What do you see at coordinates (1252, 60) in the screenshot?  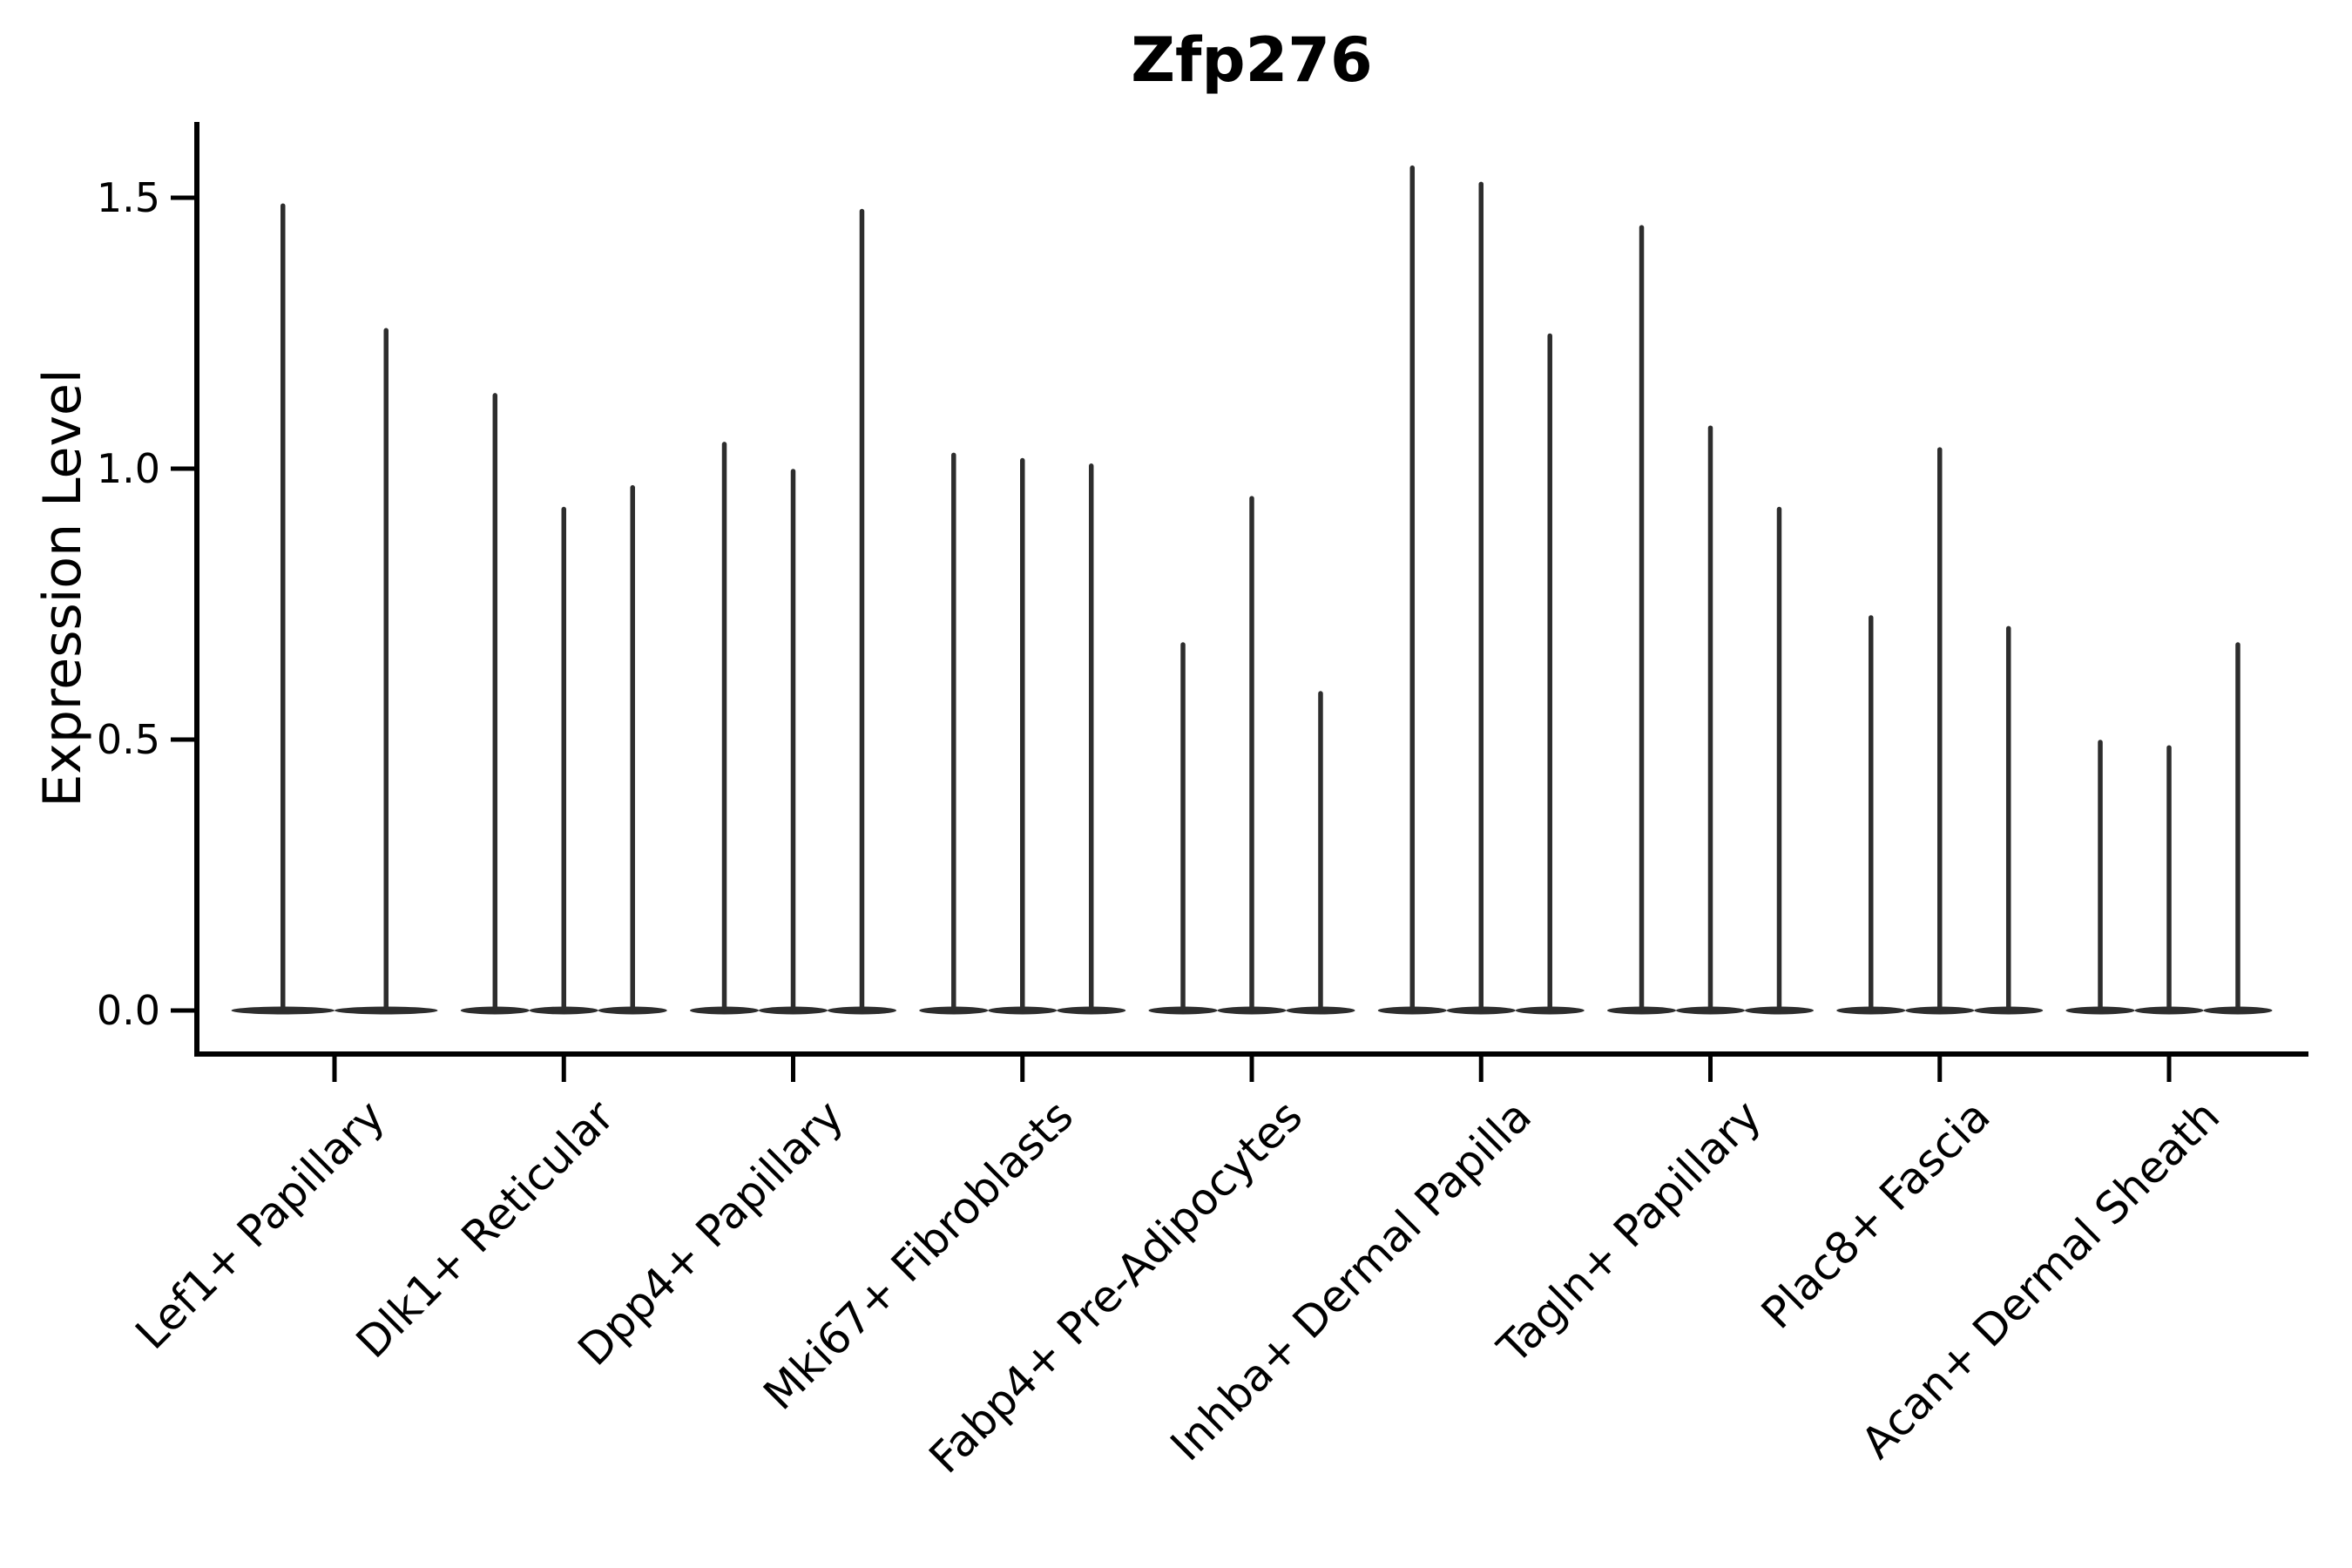 I see `chart-title: Zfp276` at bounding box center [1252, 60].